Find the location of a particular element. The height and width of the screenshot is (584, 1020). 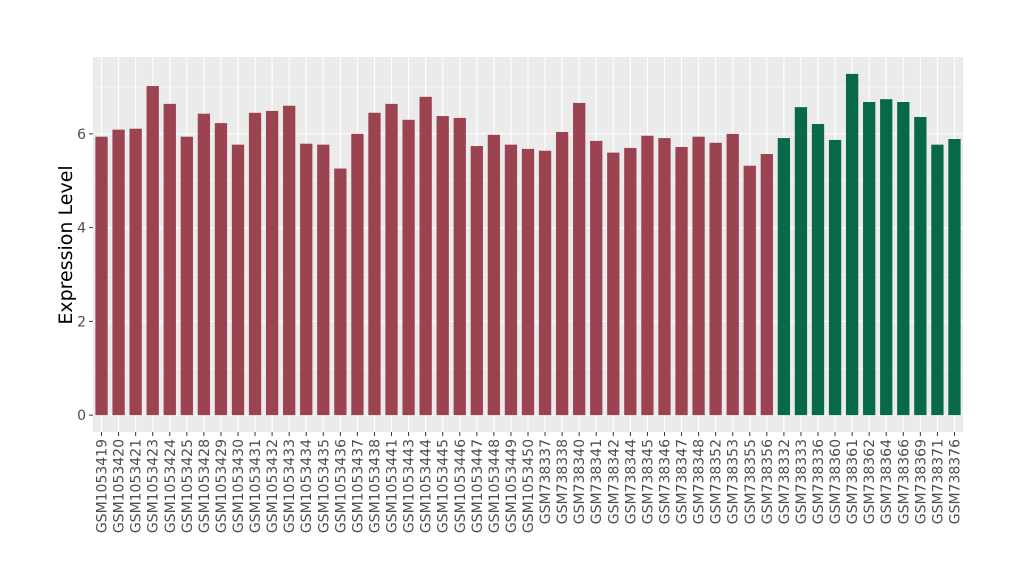

x-tick-label: GSM738344 is located at coordinates (631, 481).